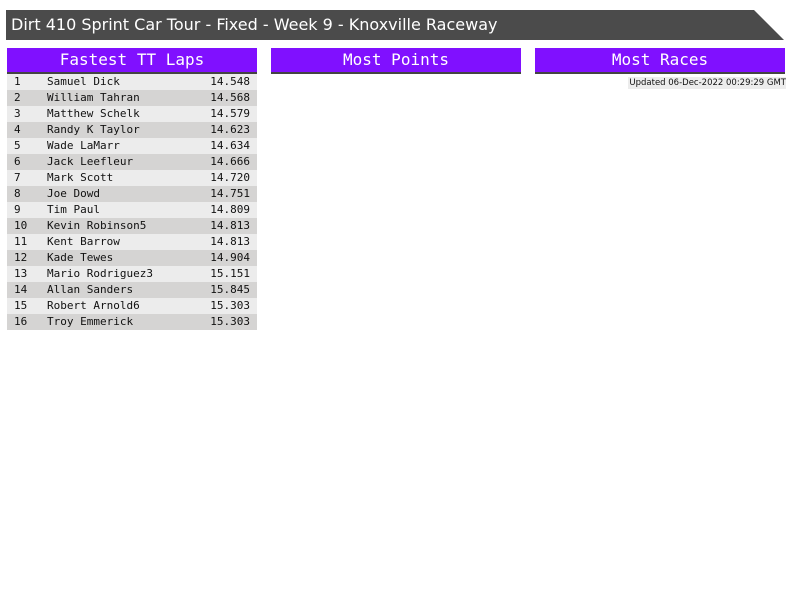 This screenshot has height=600, width=800. Describe the element at coordinates (97, 225) in the screenshot. I see `driver-name-cell: Kevin Robinson5` at that location.